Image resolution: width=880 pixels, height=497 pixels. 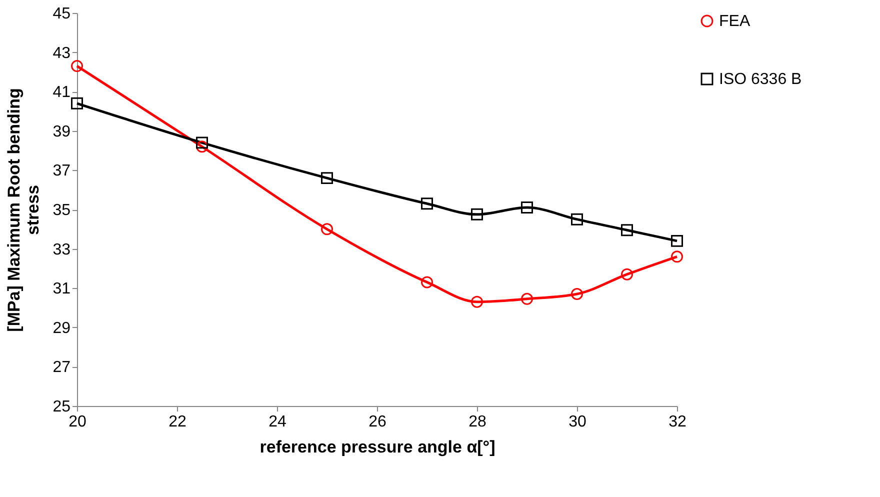 I want to click on x-tick-label: 24, so click(x=277, y=422).